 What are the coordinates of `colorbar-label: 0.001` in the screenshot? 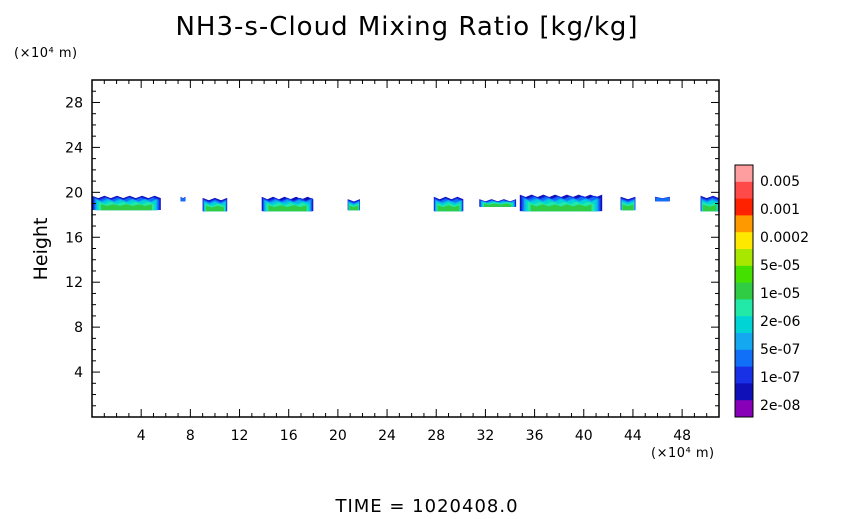 It's located at (780, 210).